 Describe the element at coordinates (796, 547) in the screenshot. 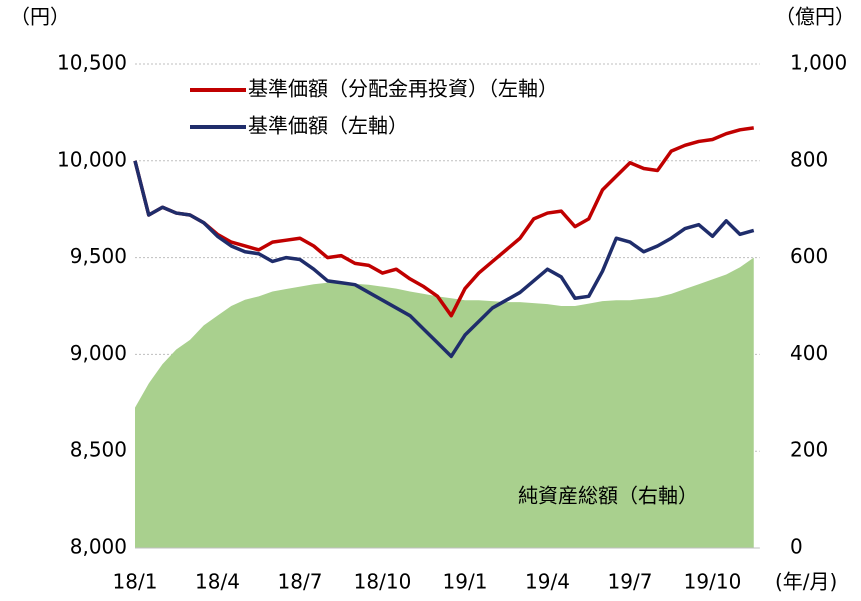

I see `y2-tick-label: 0` at that location.